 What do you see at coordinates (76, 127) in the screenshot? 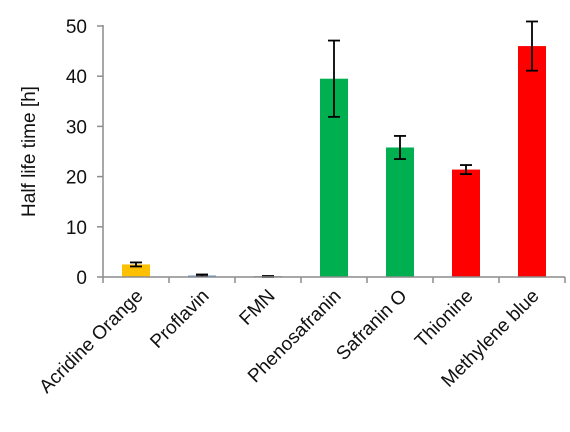
I see `y-tick-label: 30` at bounding box center [76, 127].